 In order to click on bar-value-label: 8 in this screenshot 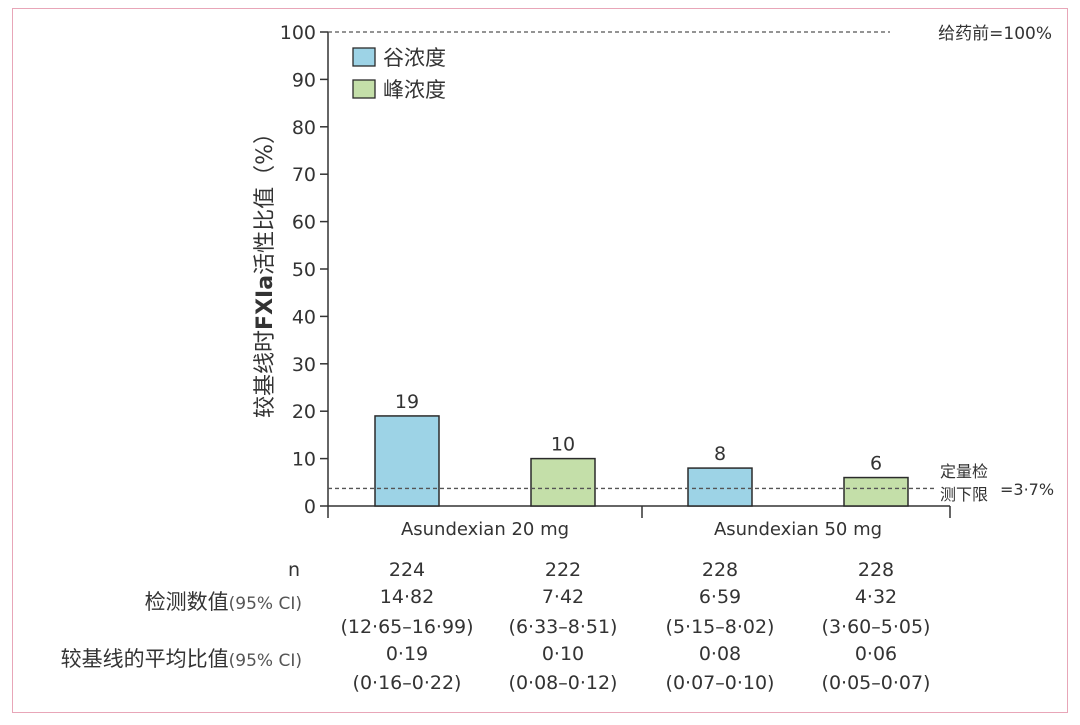, I will do `click(720, 454)`.